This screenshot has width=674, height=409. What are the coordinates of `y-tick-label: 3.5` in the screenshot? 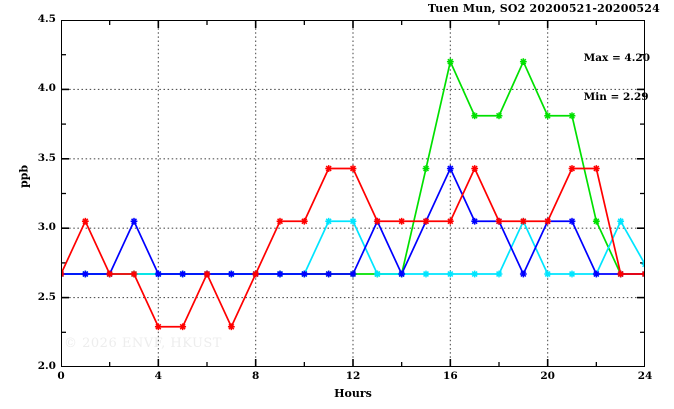 It's located at (46, 157).